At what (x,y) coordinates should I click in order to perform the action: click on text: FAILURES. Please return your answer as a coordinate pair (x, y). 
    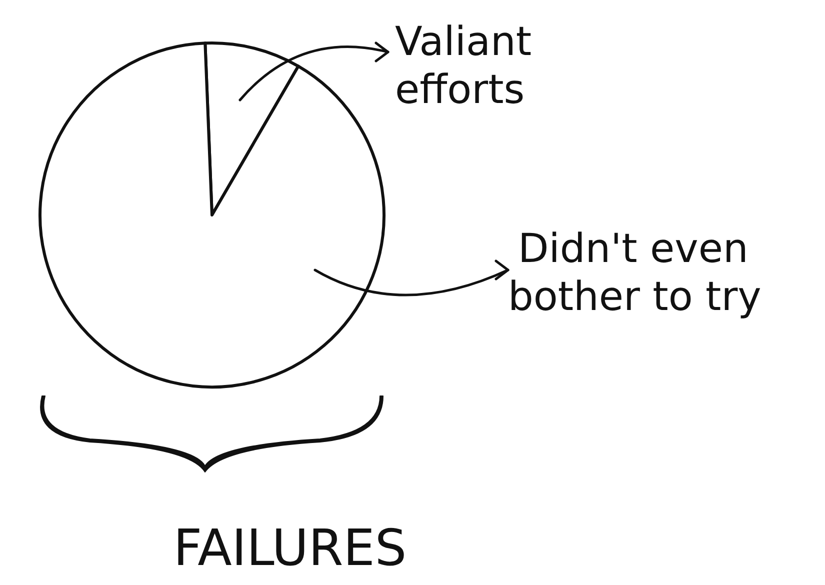
    Looking at the image, I should click on (290, 548).